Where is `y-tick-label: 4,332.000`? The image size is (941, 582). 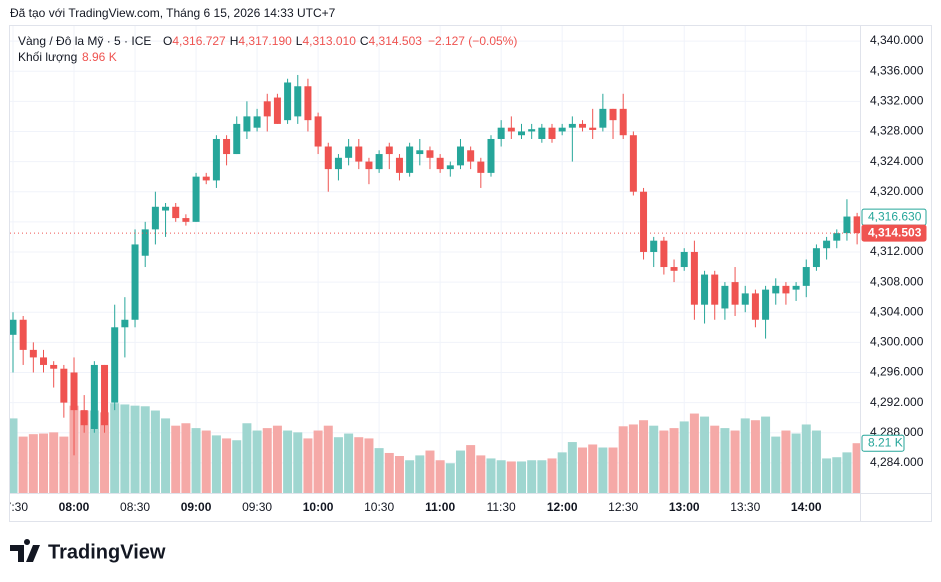 y-tick-label: 4,332.000 is located at coordinates (897, 100).